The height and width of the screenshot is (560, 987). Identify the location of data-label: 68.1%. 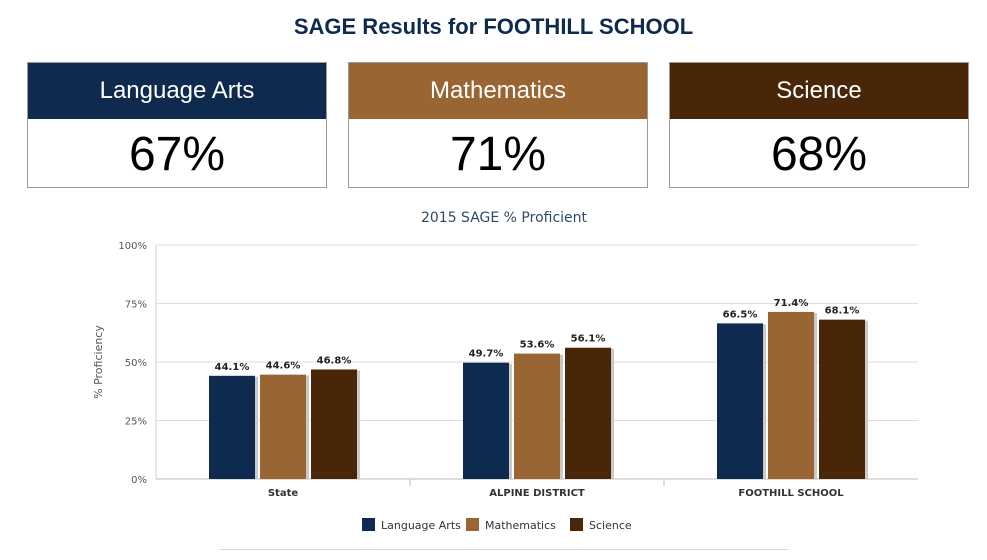
(842, 311).